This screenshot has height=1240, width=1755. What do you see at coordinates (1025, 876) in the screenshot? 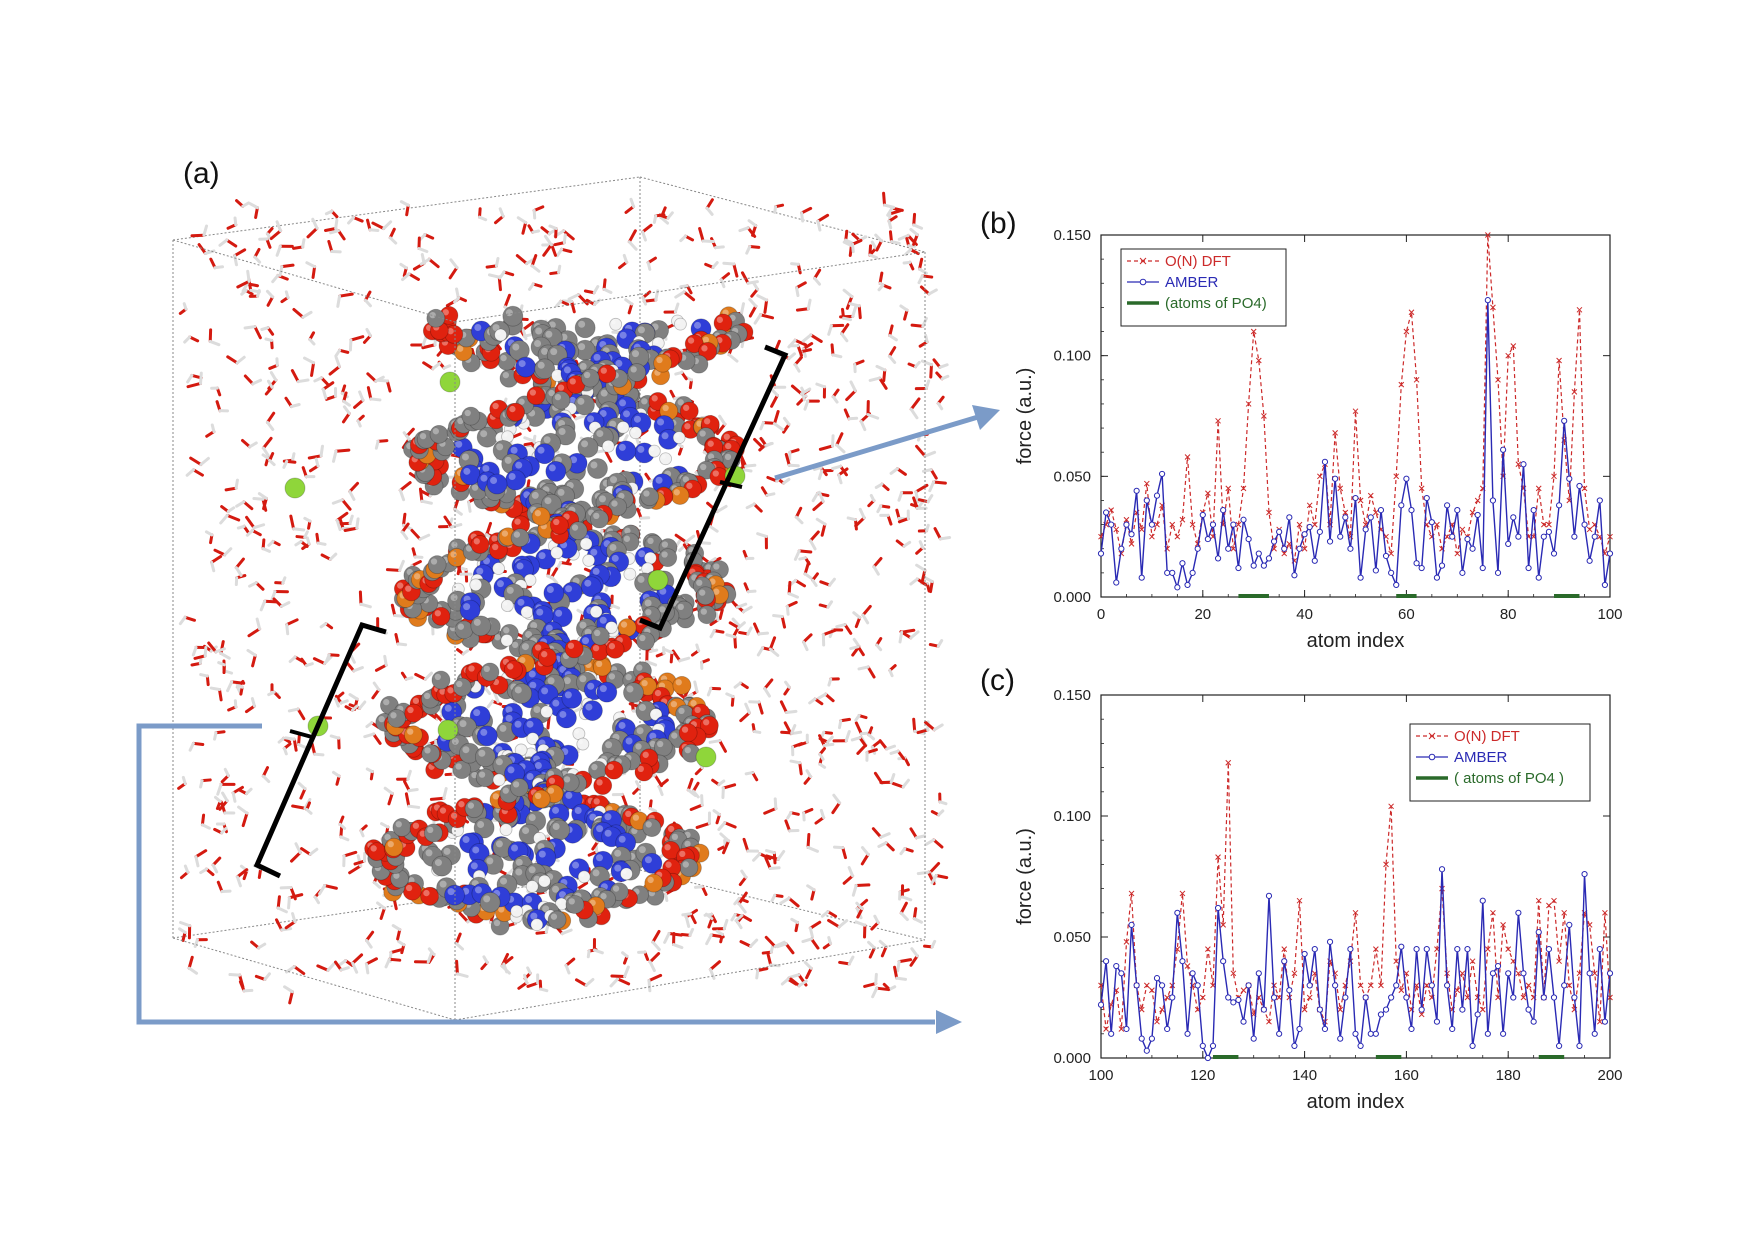
I see `y-axis-label: force (a.u.)` at bounding box center [1025, 876].